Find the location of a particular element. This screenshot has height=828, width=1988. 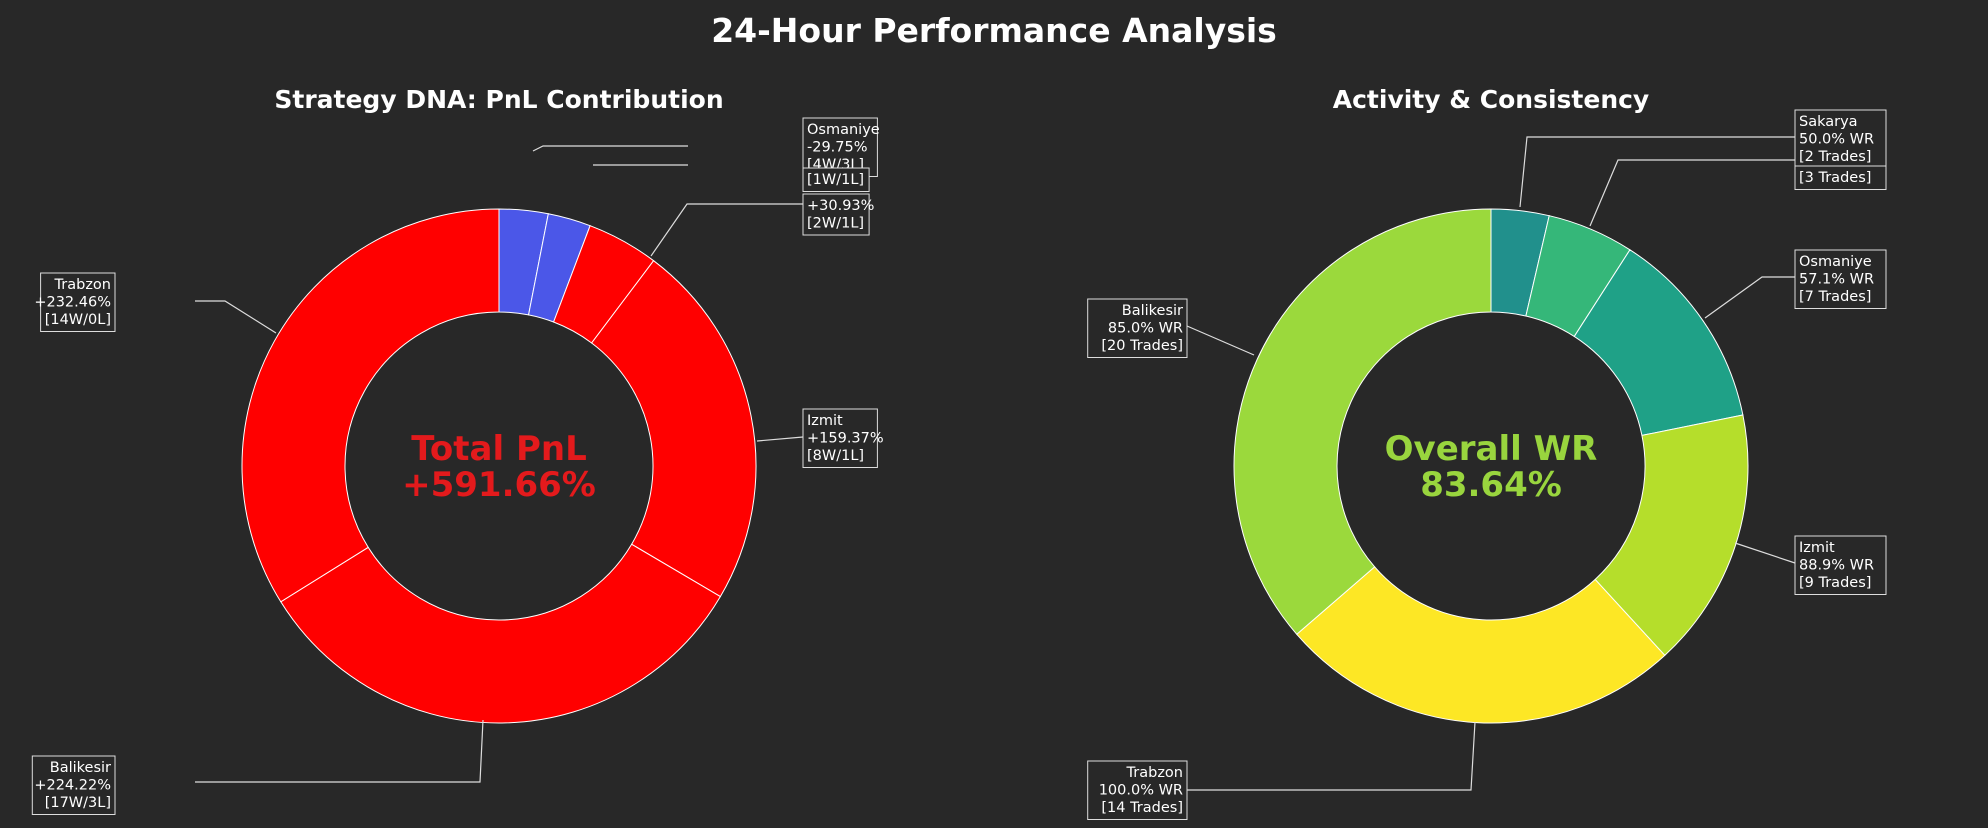

slice-sakarya-label-line: 50.0% WR is located at coordinates (1836, 140).